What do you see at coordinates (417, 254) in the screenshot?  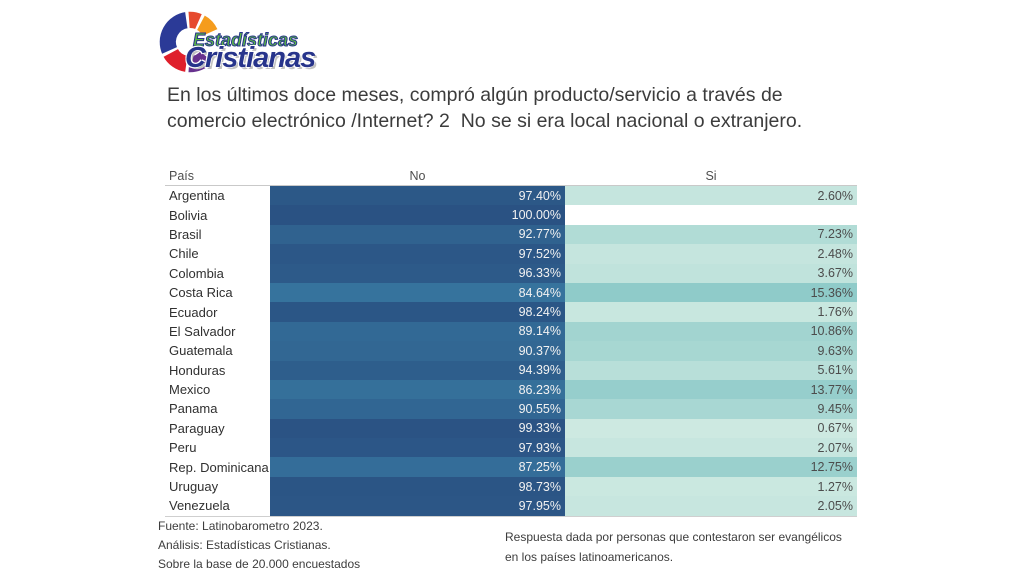 I see `no-value-cell: 97.52%` at bounding box center [417, 254].